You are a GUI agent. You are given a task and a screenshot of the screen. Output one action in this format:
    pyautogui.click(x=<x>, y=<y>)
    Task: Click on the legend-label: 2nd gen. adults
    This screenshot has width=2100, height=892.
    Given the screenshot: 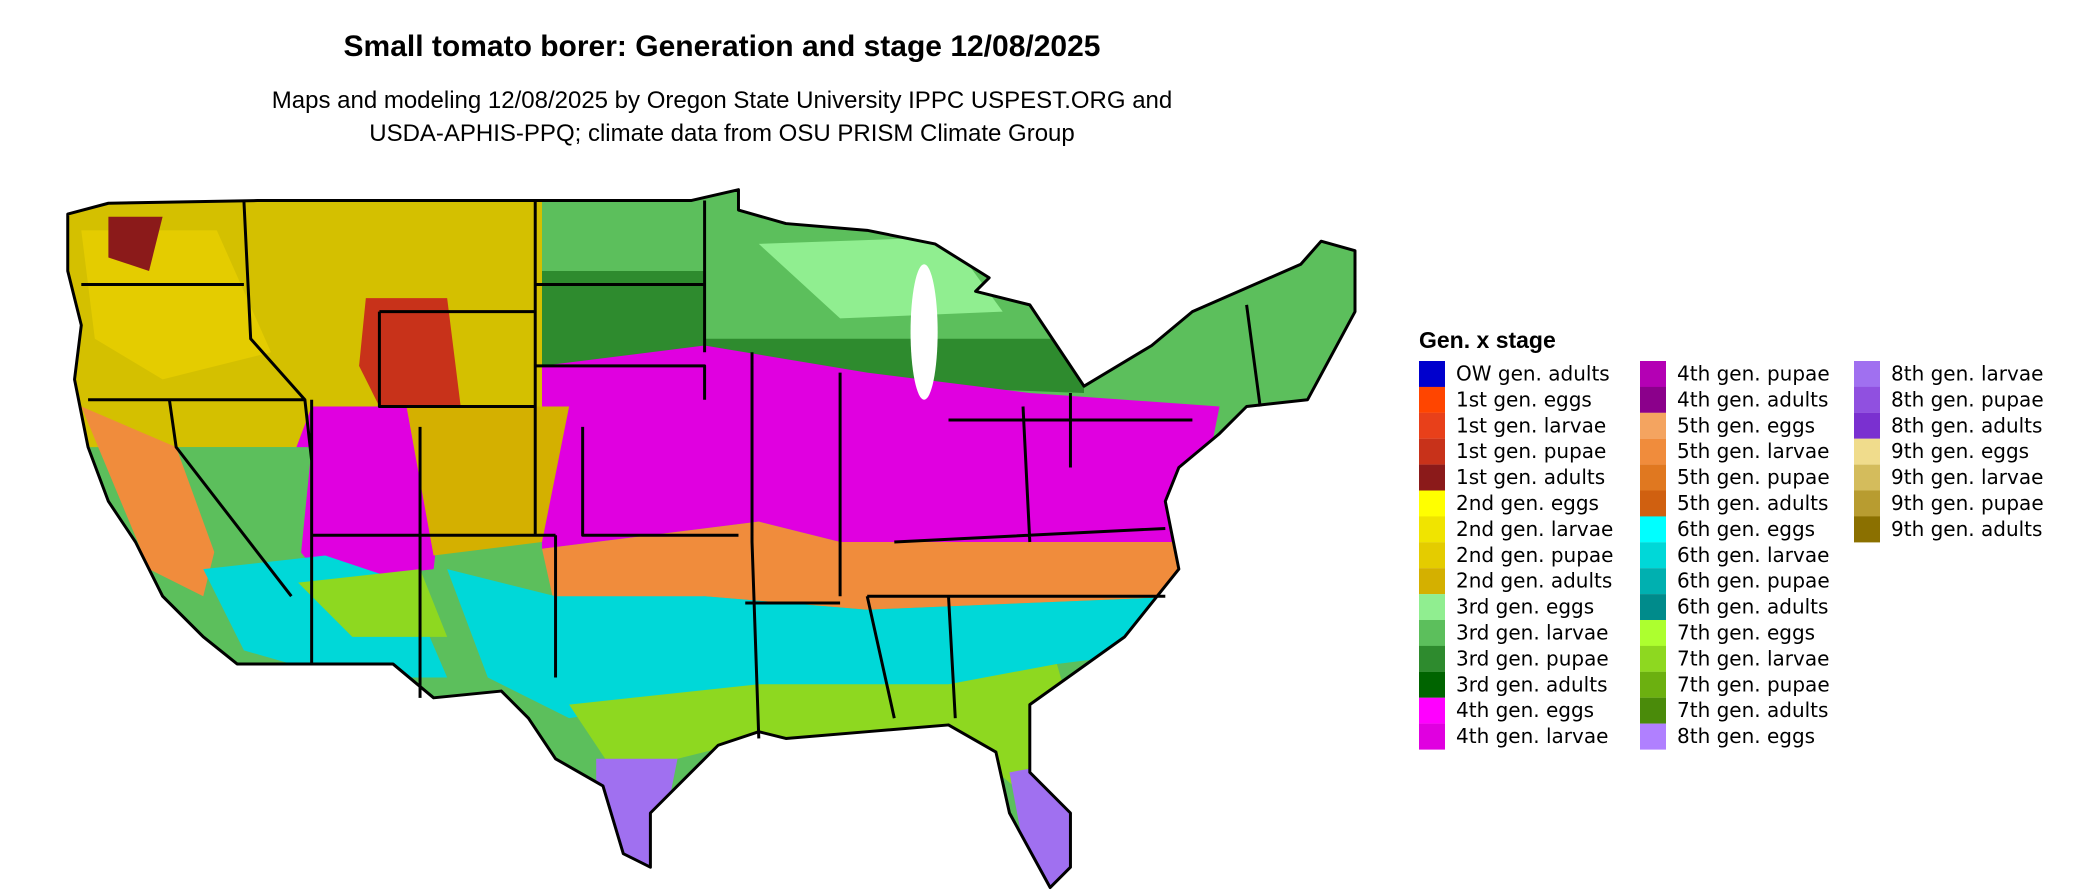 What is the action you would take?
    pyautogui.click(x=1534, y=581)
    